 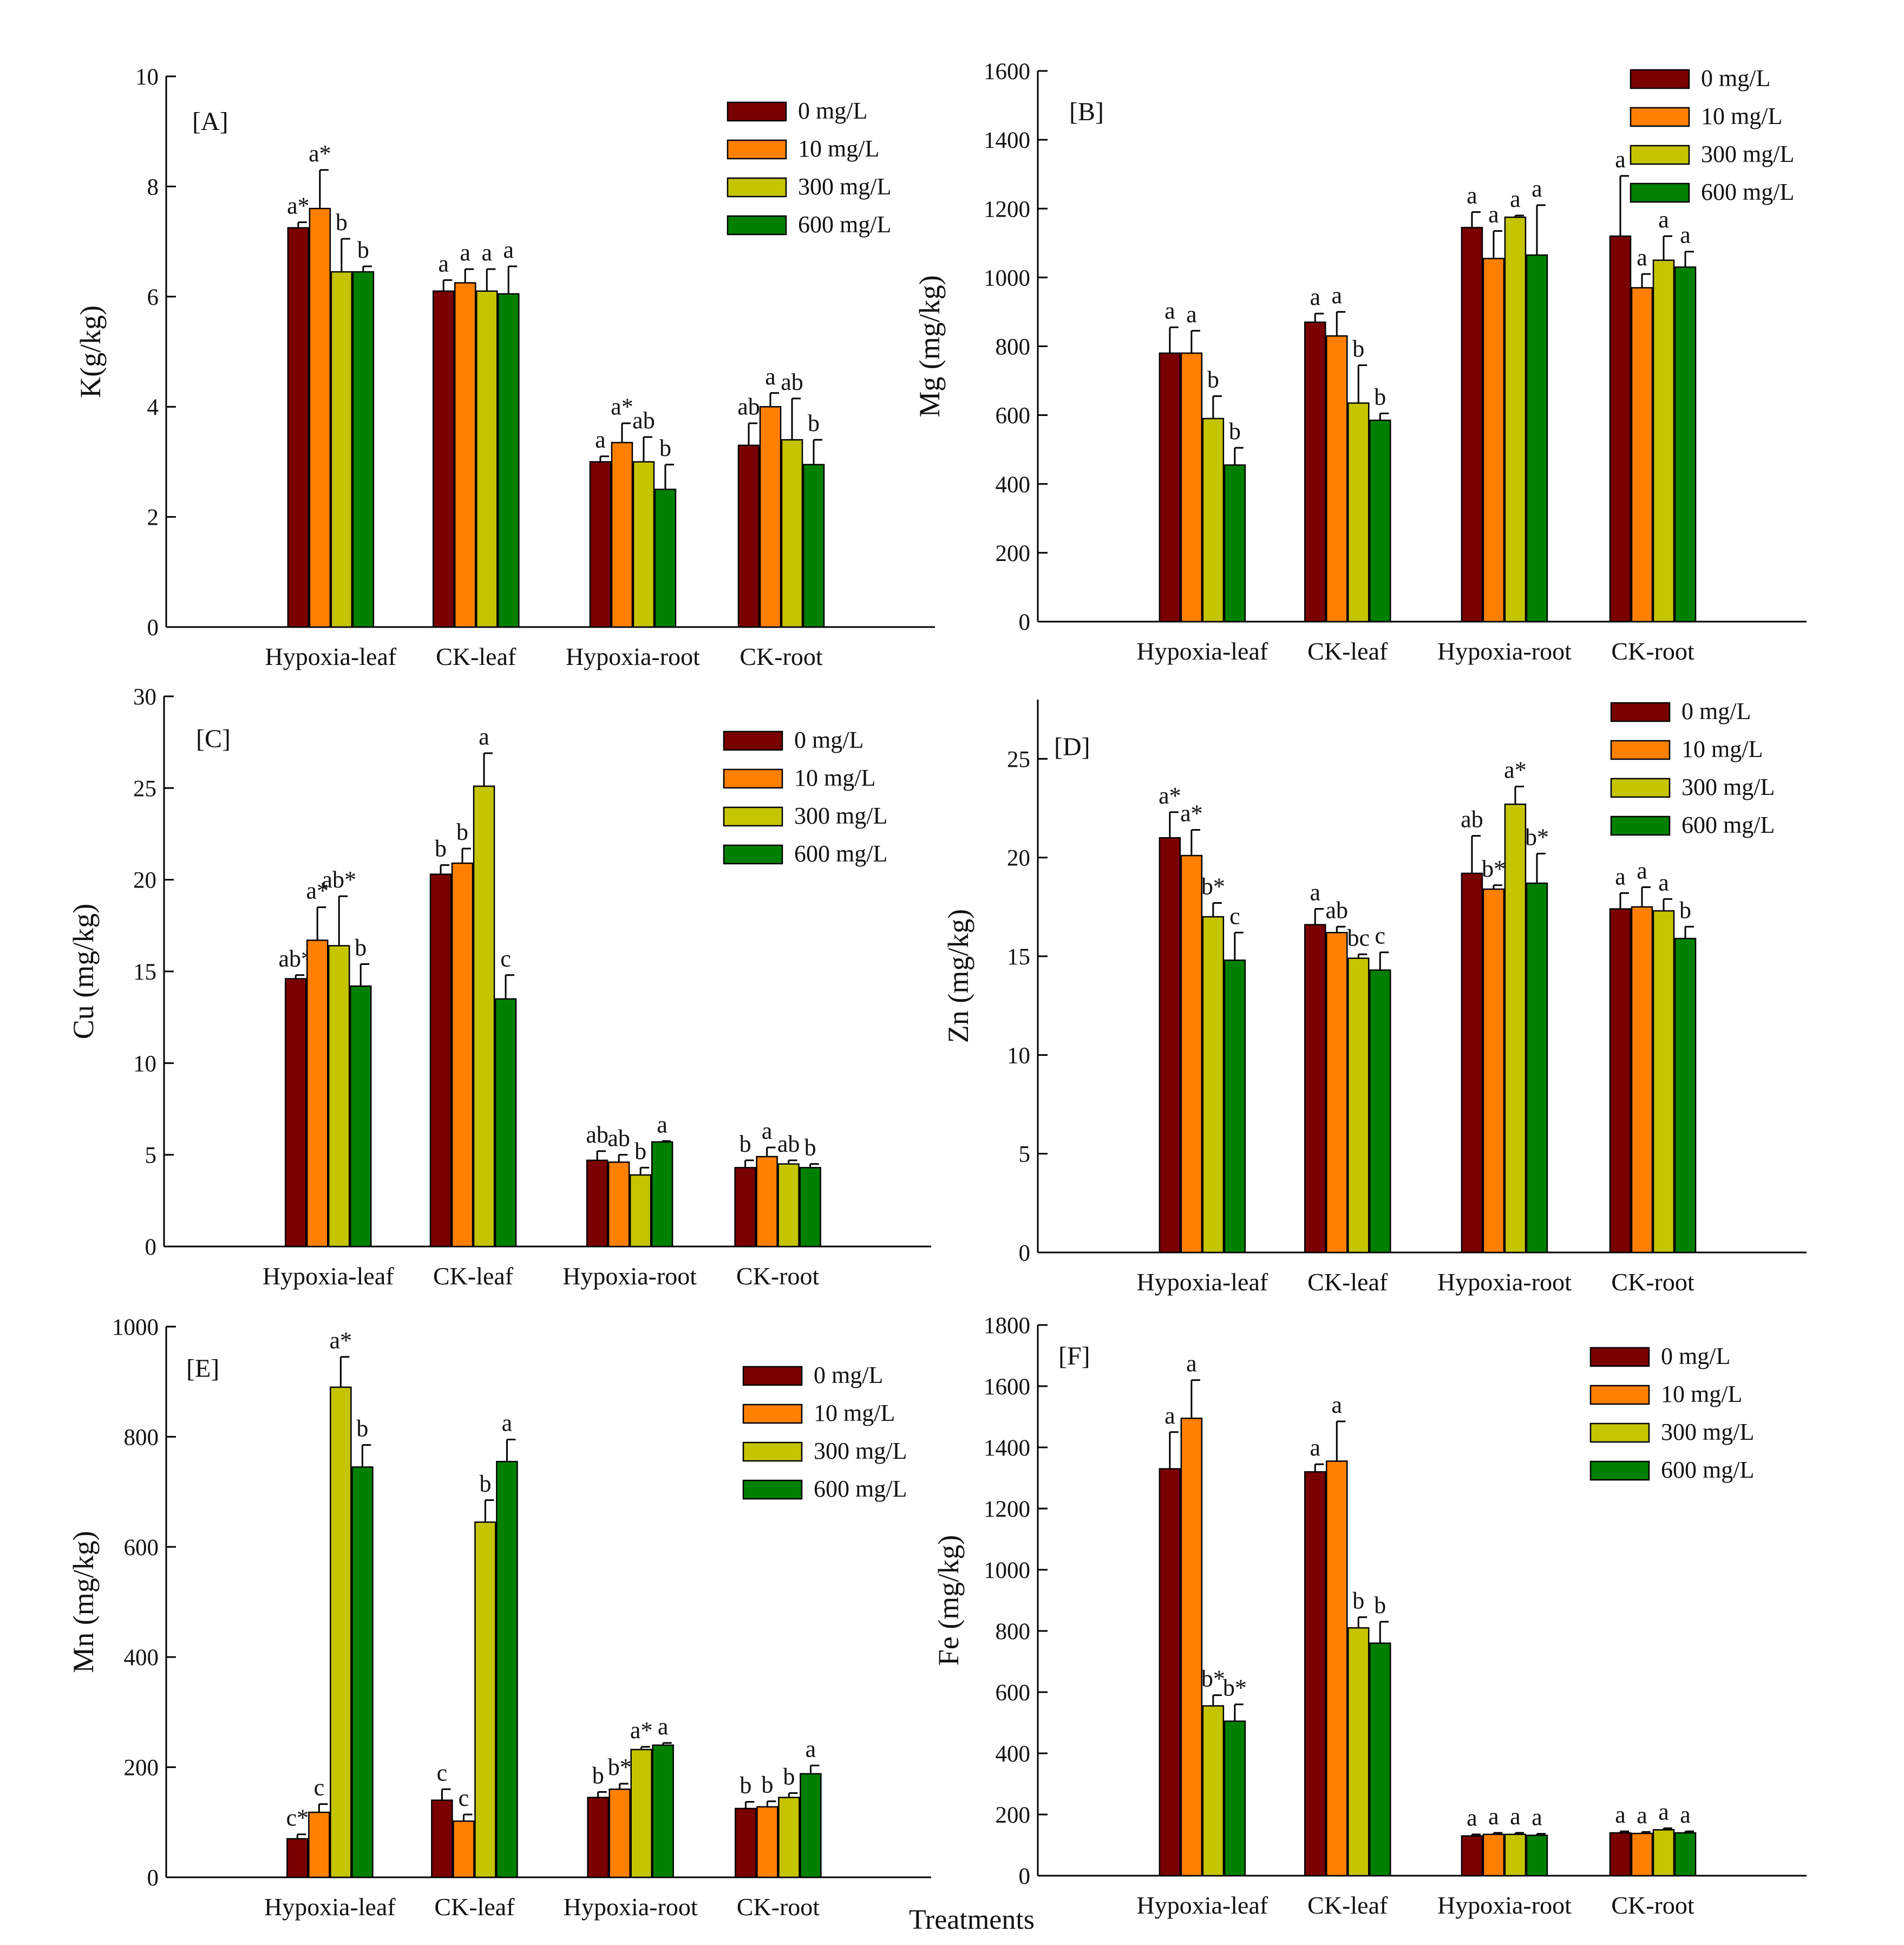 What do you see at coordinates (91, 352) in the screenshot?
I see `y-axis-title: K(g/kg)` at bounding box center [91, 352].